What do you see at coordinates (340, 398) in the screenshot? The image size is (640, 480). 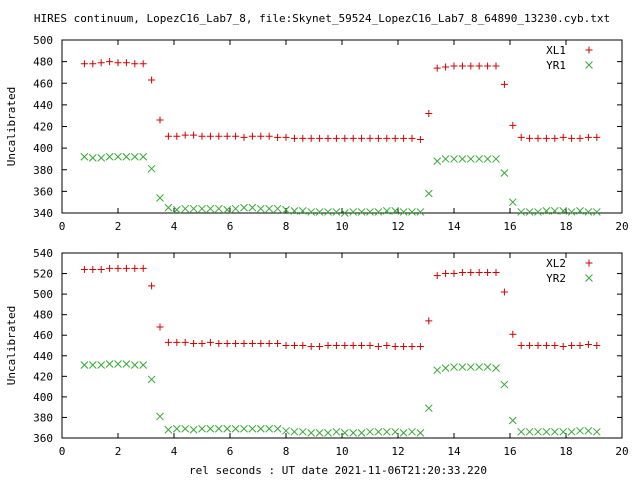 I see `series-yr2` at bounding box center [340, 398].